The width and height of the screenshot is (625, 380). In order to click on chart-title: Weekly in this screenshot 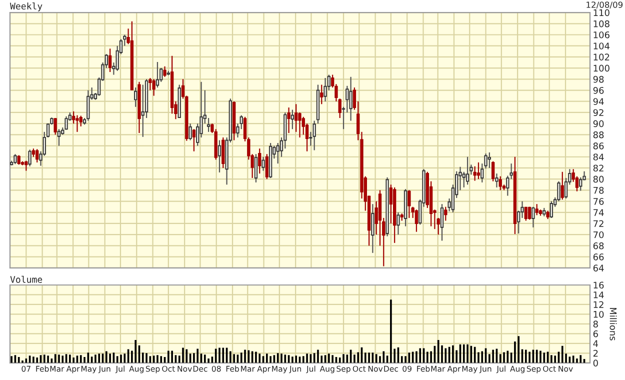, I will do `click(26, 7)`.